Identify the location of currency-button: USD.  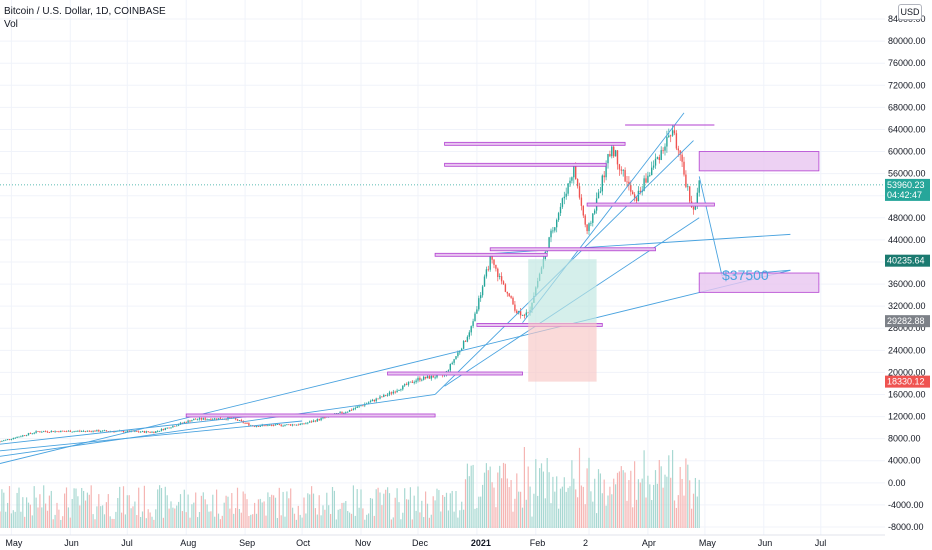
(910, 12).